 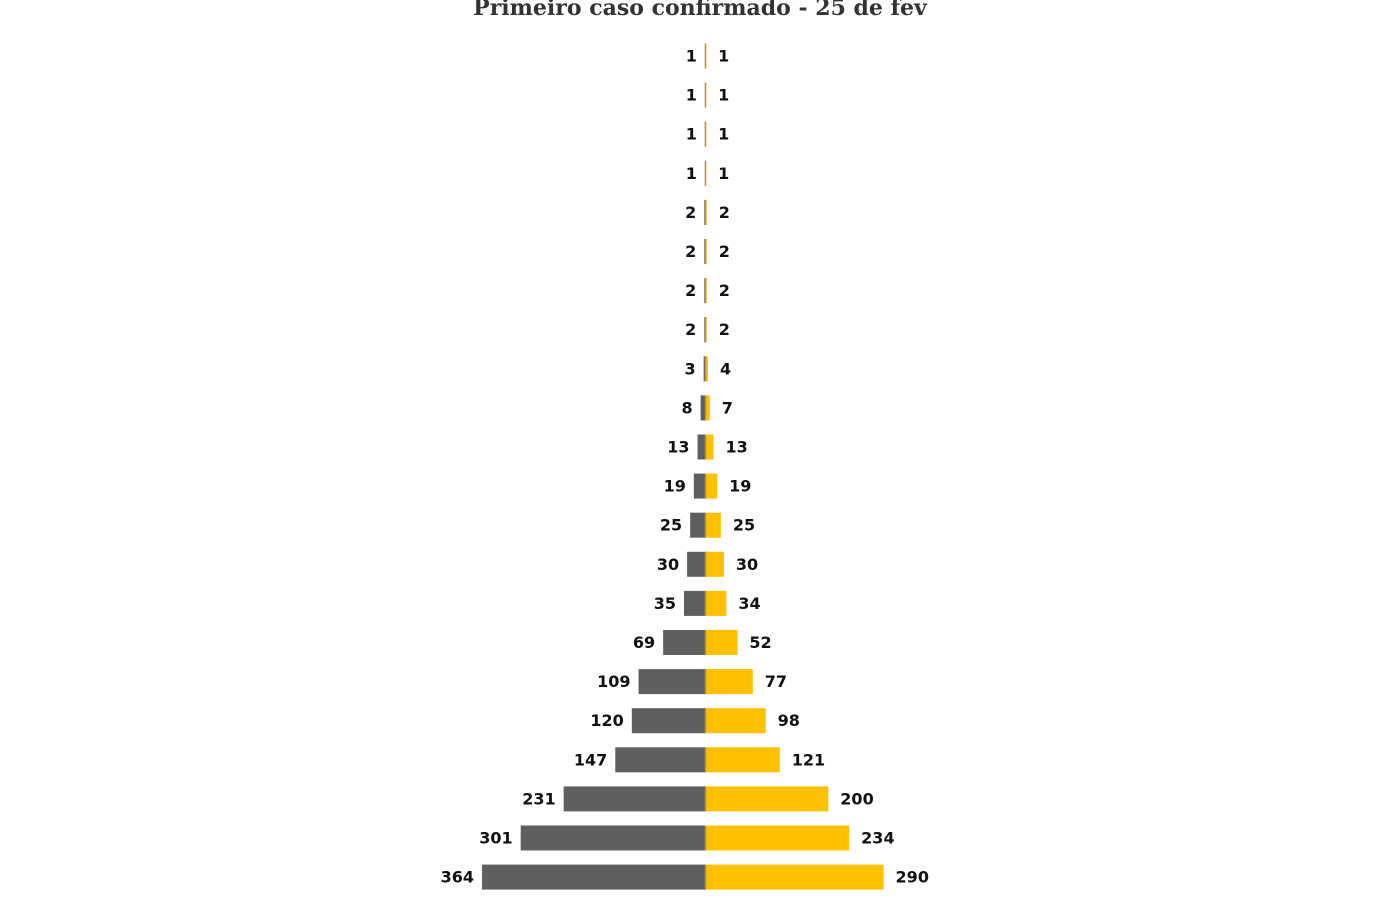 I want to click on left-value-label: 364, so click(x=457, y=877).